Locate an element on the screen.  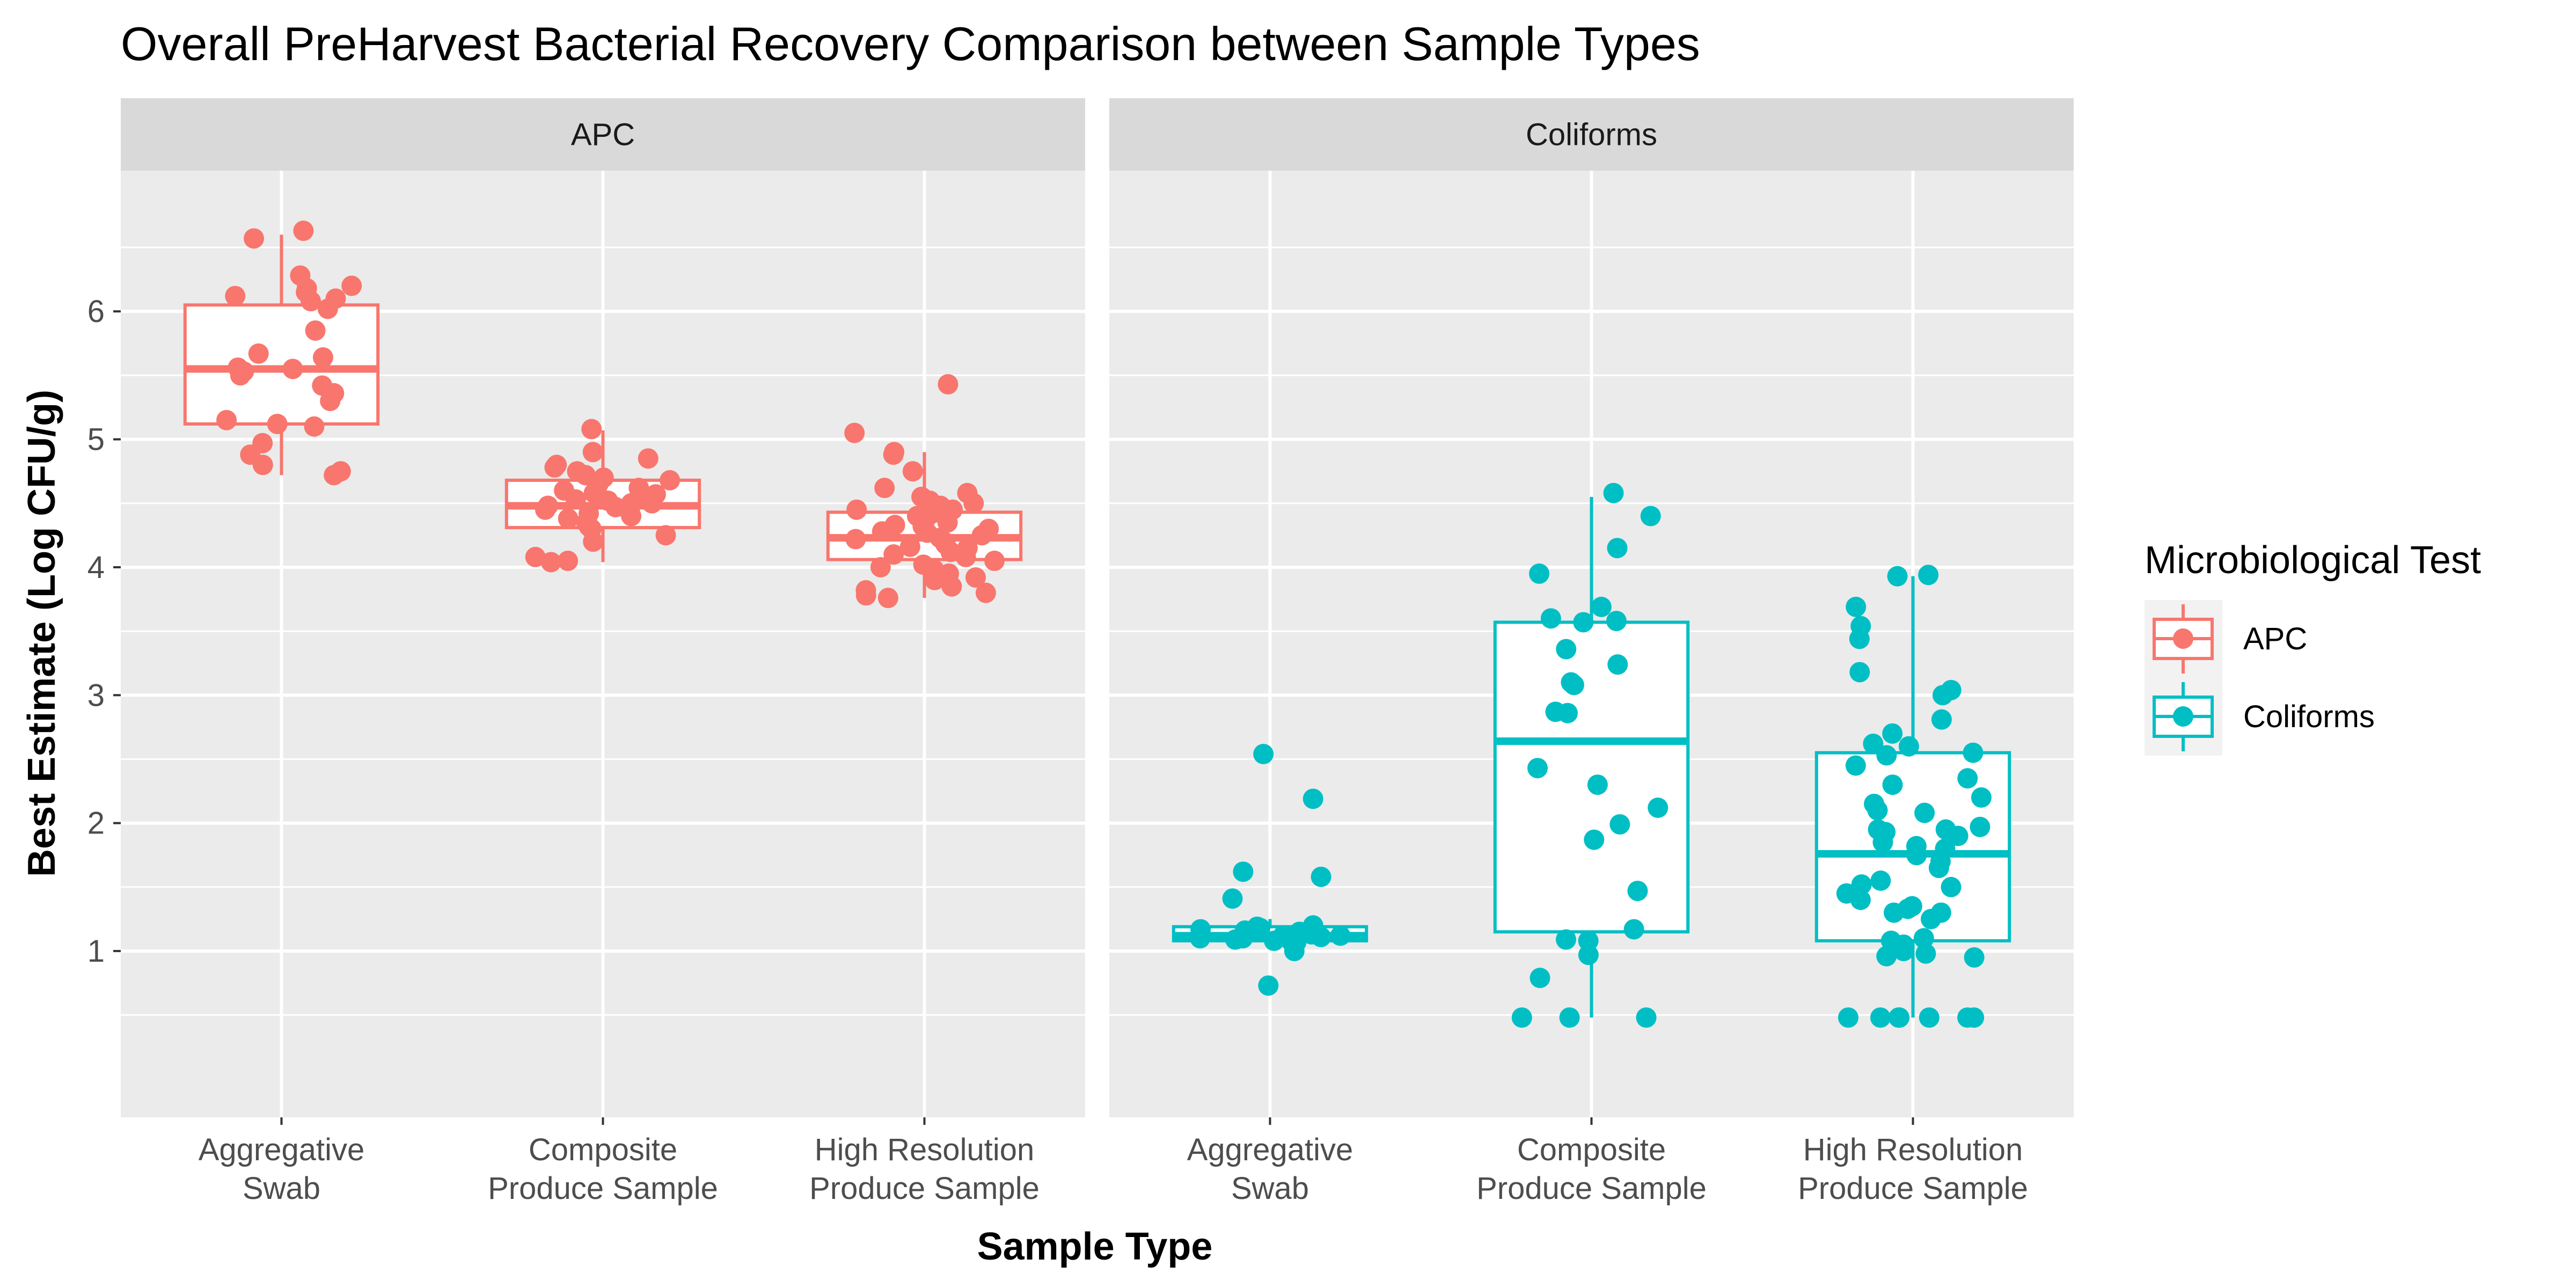
legend: Microbiological Test APC Coliforms is located at coordinates (2313, 647).